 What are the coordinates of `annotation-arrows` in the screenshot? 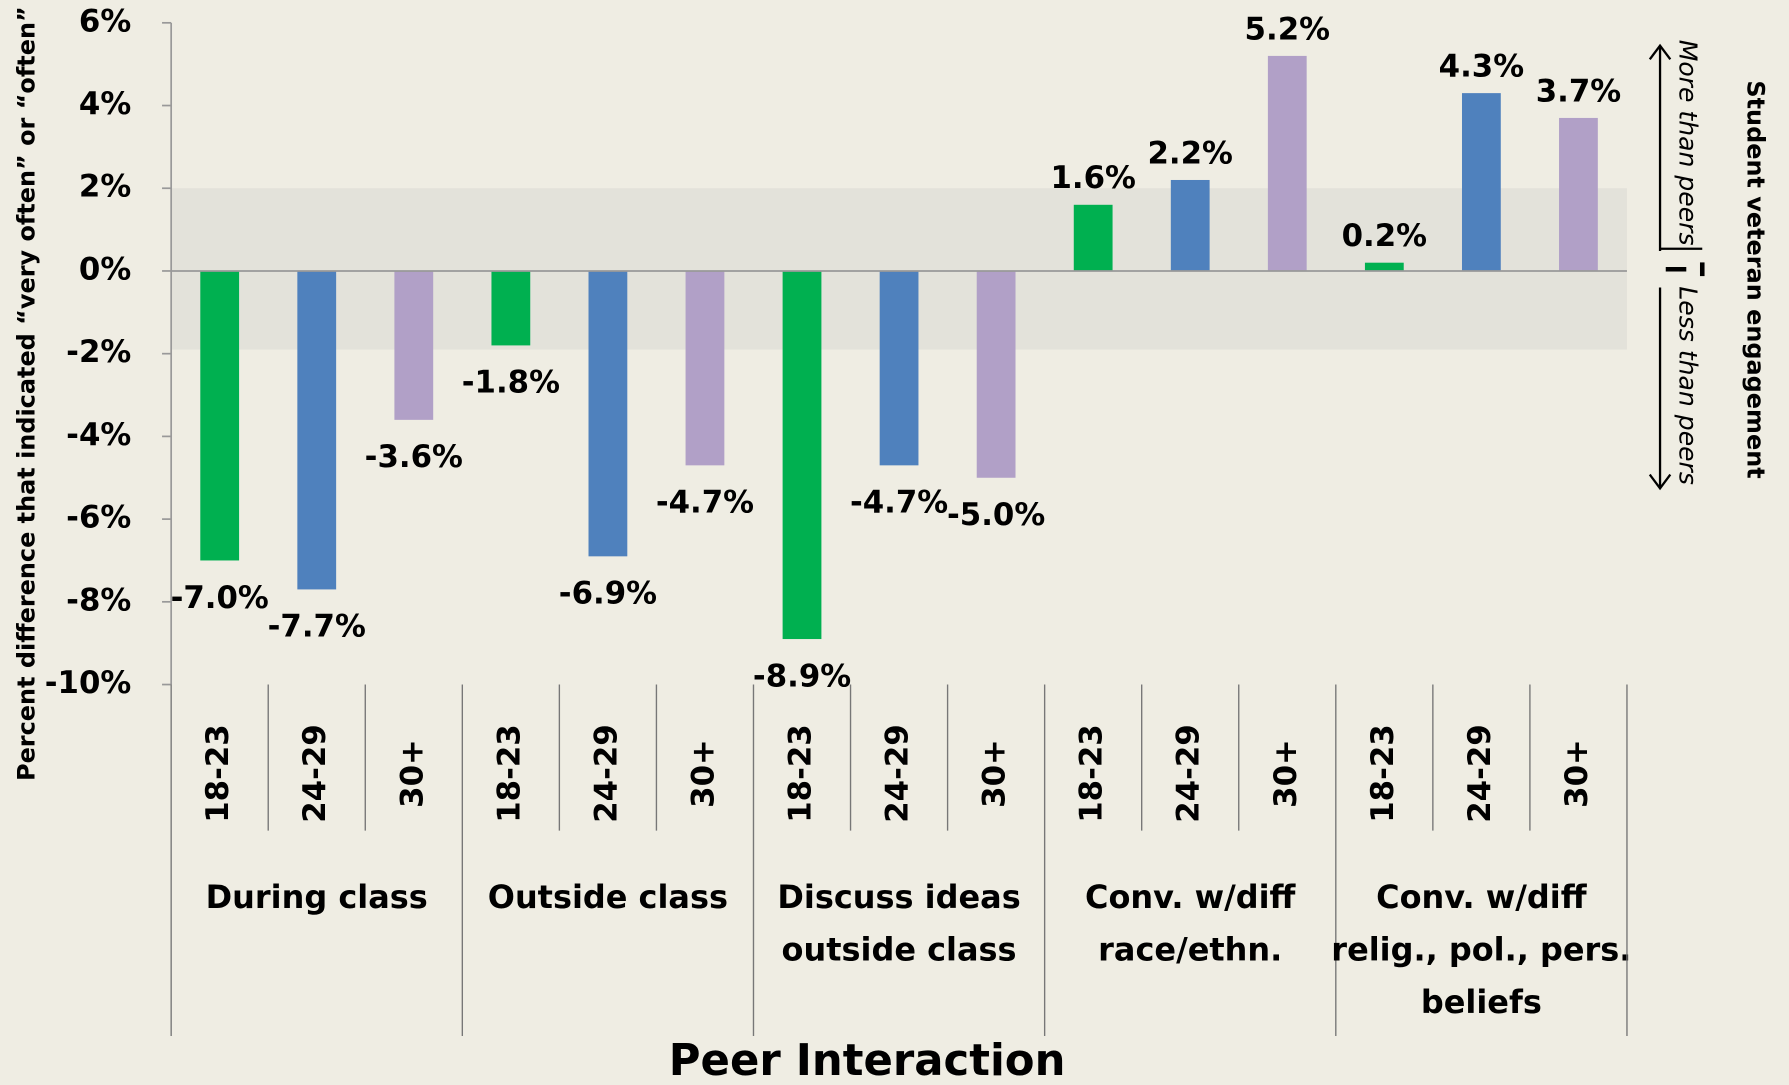 It's located at (1676, 267).